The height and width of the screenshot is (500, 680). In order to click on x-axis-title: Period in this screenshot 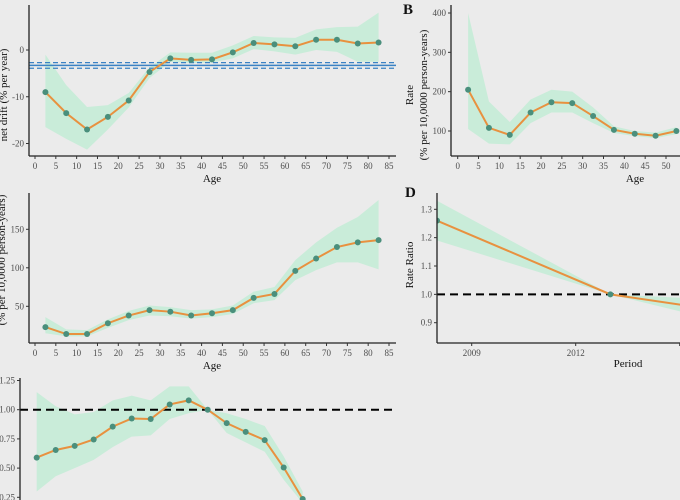, I will do `click(628, 364)`.